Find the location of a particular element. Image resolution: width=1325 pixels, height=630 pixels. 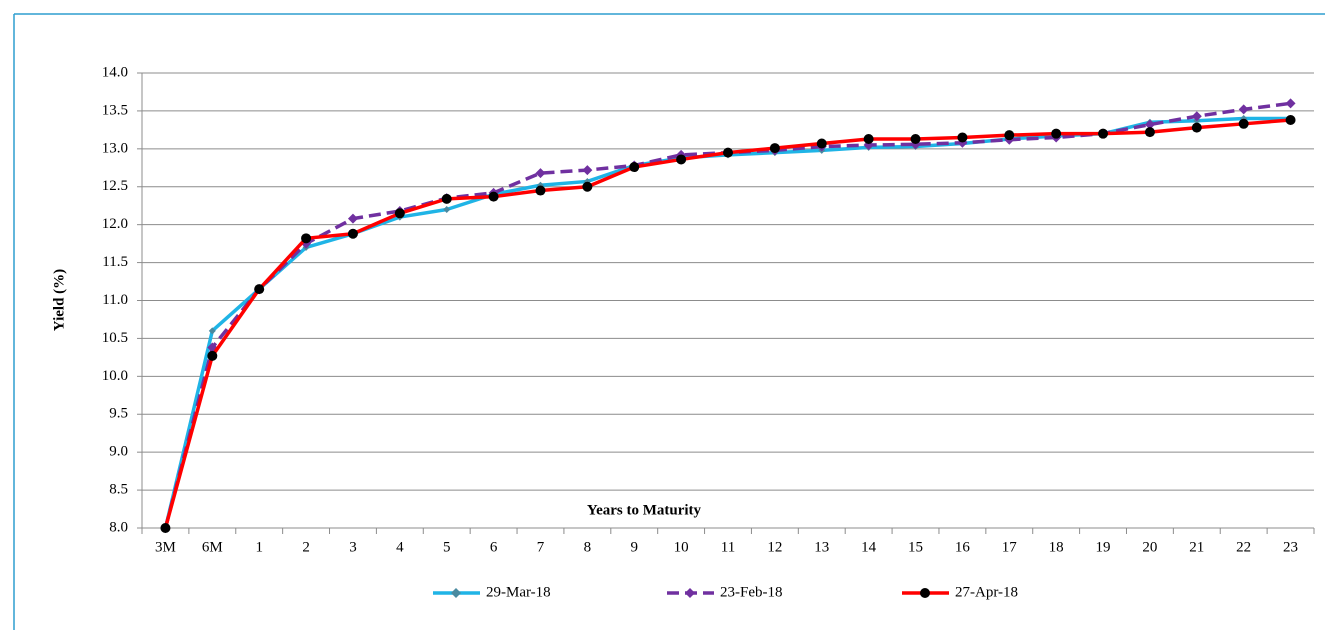

x-tick-label: 21 is located at coordinates (1196, 547).